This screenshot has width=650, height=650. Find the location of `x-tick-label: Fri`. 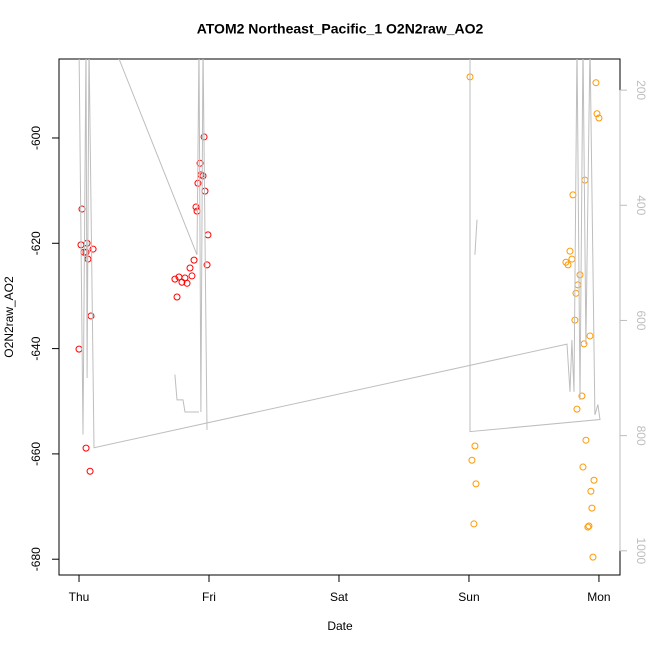

x-tick-label: Fri is located at coordinates (209, 597).